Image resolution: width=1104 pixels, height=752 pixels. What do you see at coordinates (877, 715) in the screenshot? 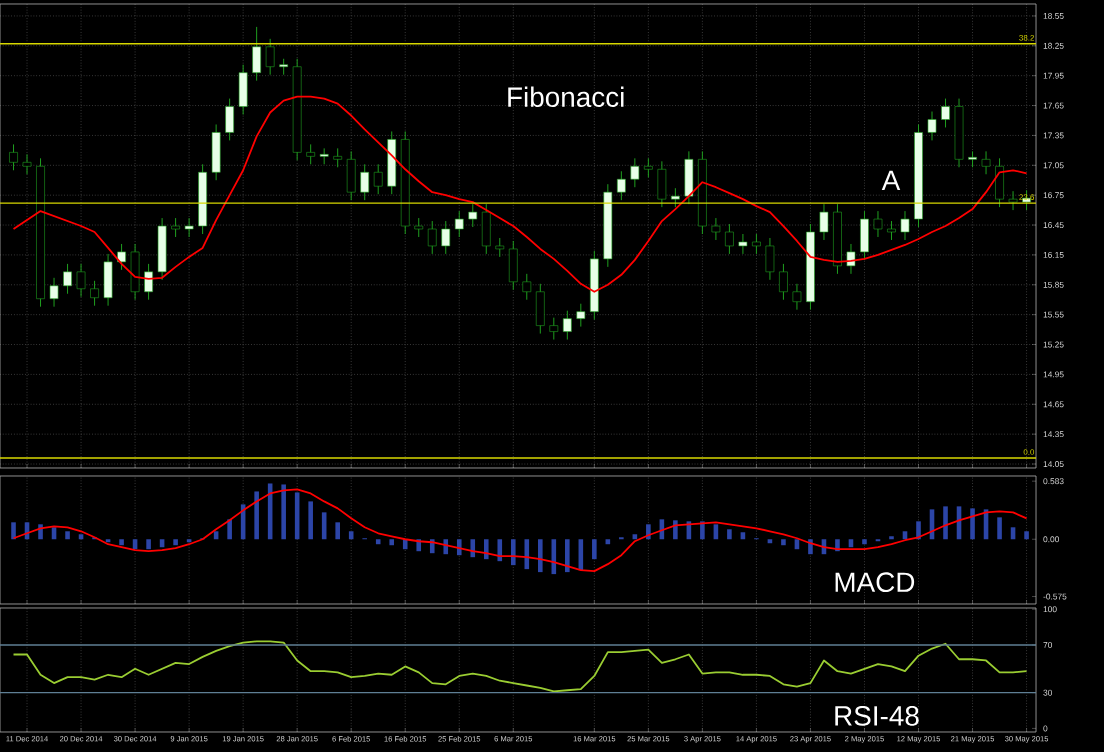
I see `annotation: RSI-48` at bounding box center [877, 715].